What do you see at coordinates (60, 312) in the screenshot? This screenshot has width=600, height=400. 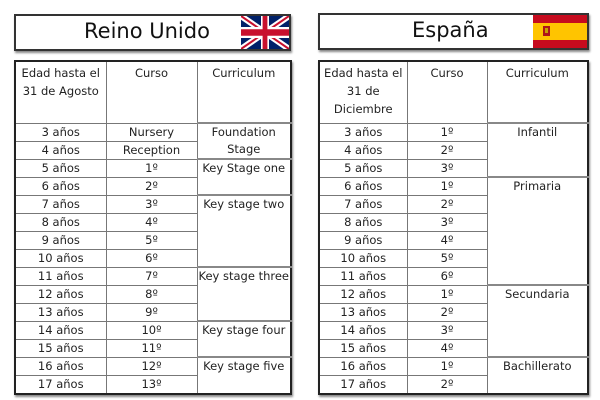 I see `age-cell: 13 años` at bounding box center [60, 312].